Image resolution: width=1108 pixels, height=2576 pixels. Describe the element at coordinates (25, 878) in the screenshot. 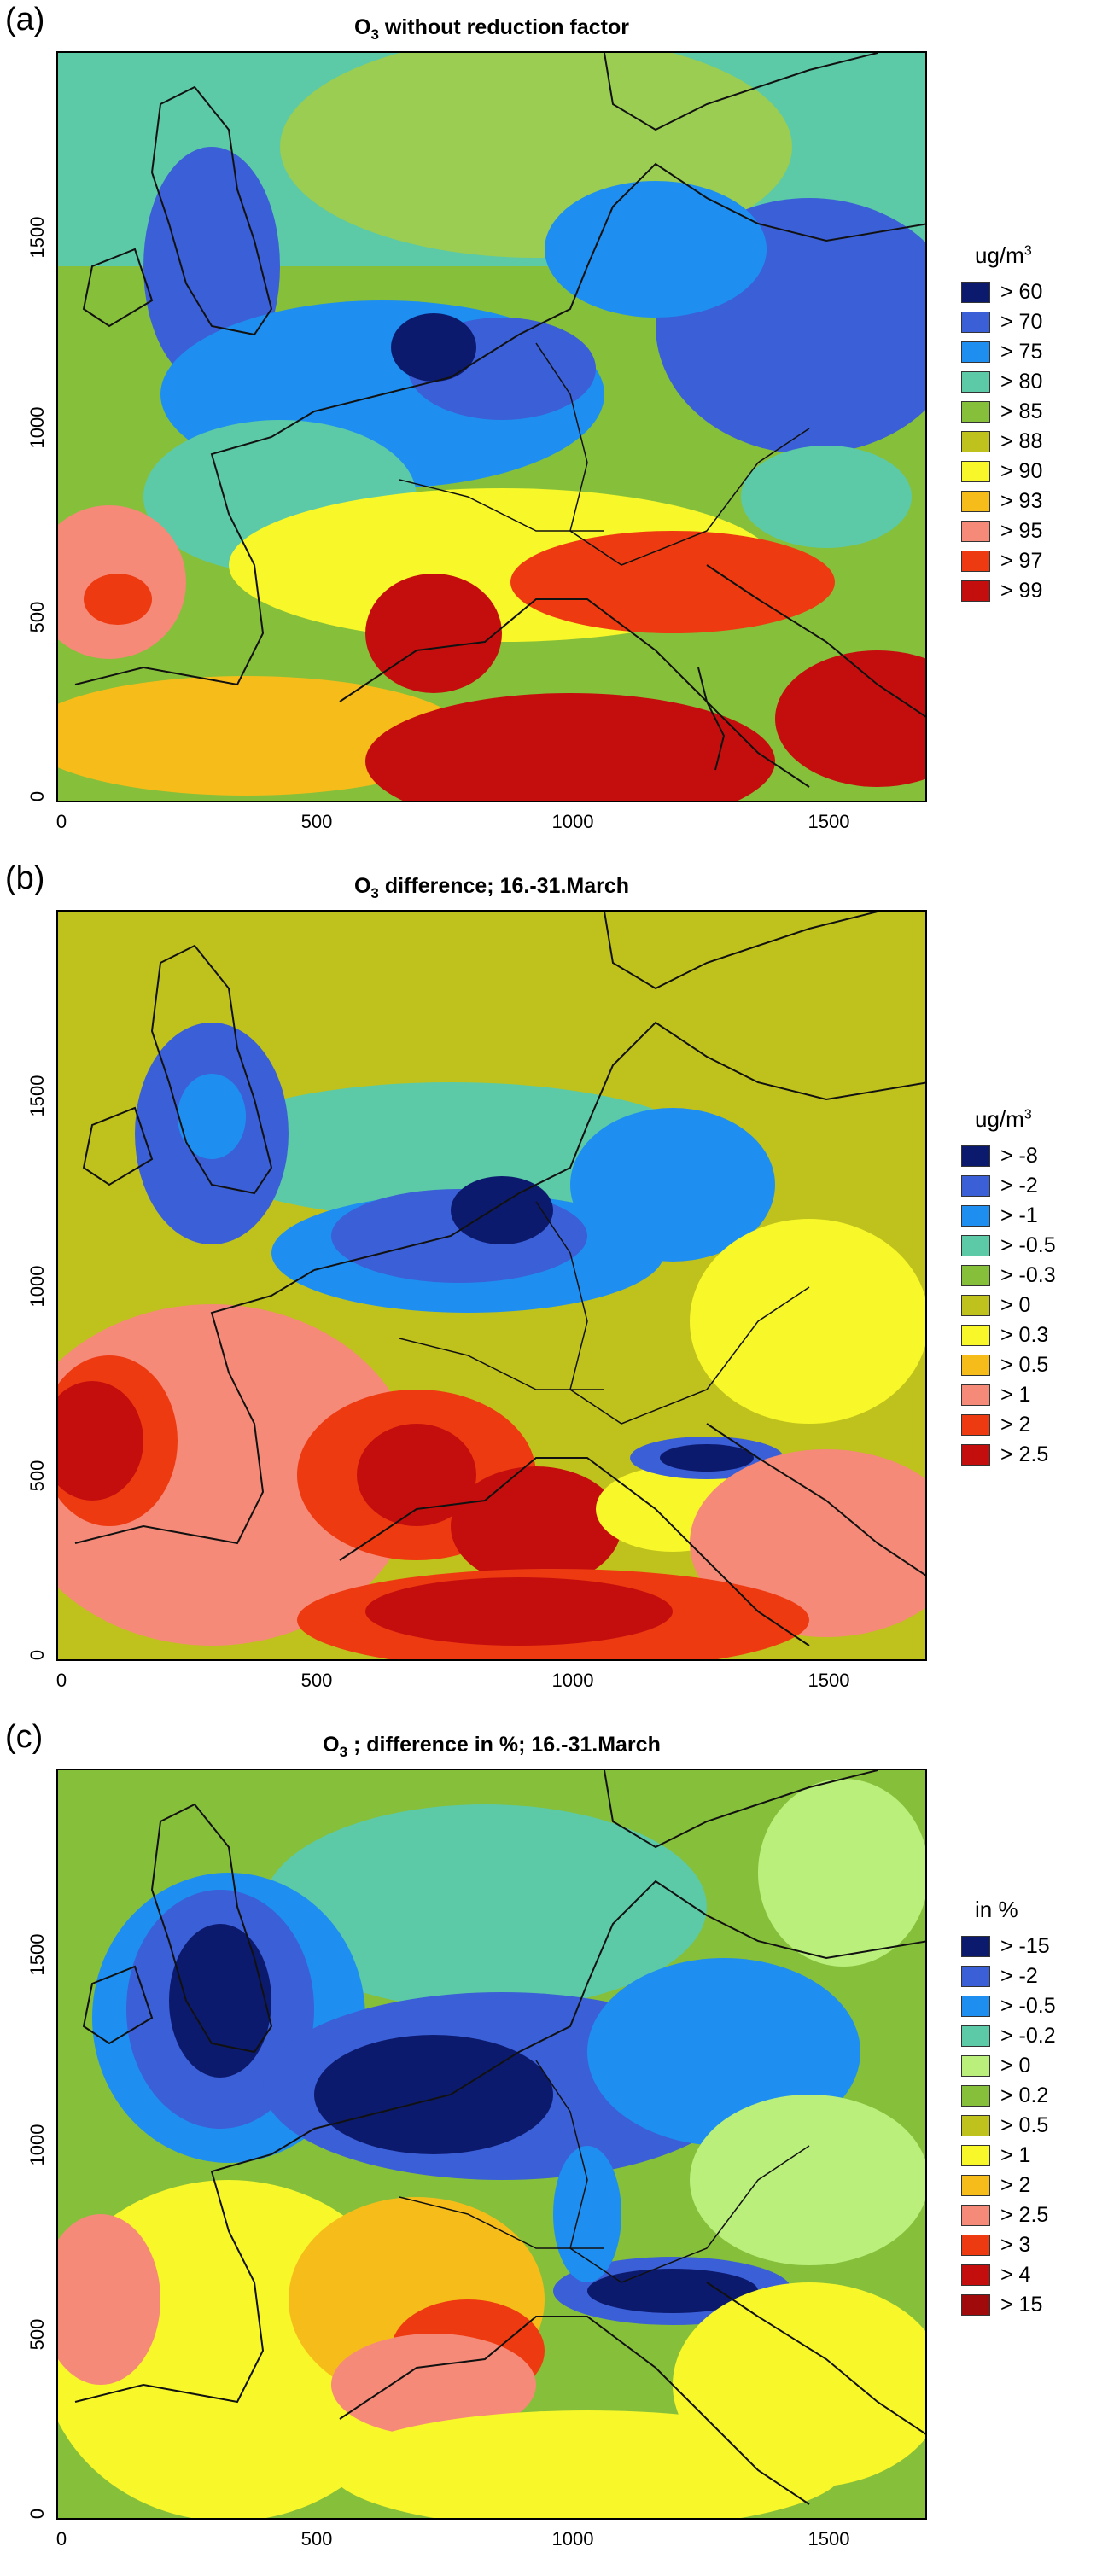

I see `panel-letter: (b)` at that location.